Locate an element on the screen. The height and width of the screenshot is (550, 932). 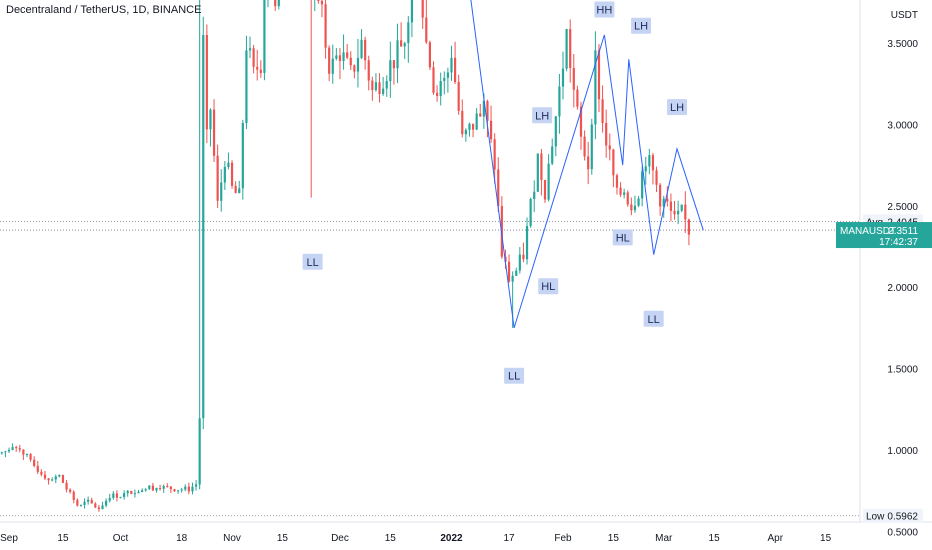
y-tick-label: 3.0000 is located at coordinates (902, 125).